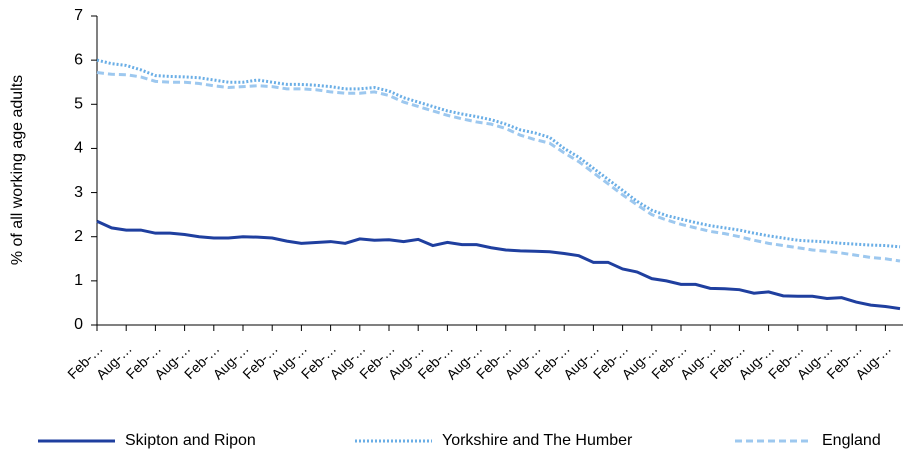  What do you see at coordinates (78, 280) in the screenshot?
I see `y-tick-label: 1` at bounding box center [78, 280].